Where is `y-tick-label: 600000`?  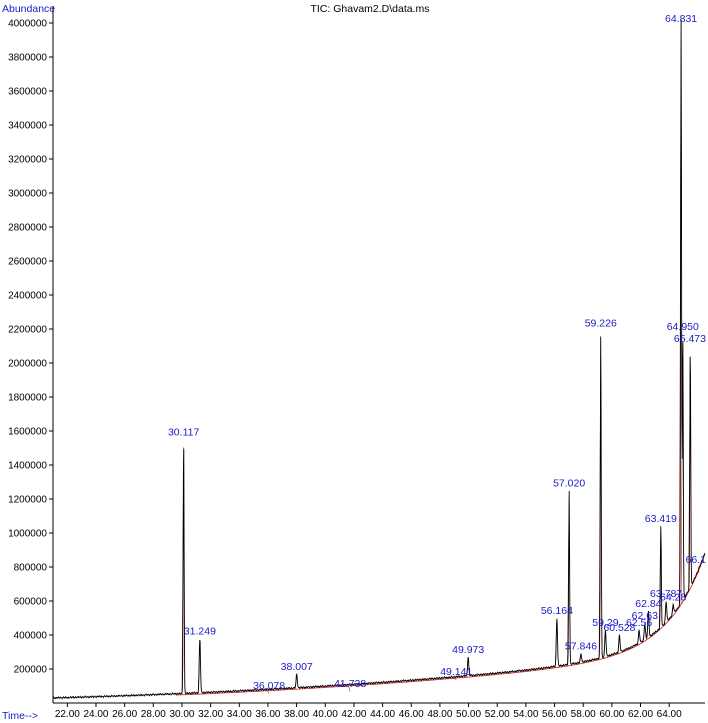
y-tick-label: 600000 is located at coordinates (31, 602).